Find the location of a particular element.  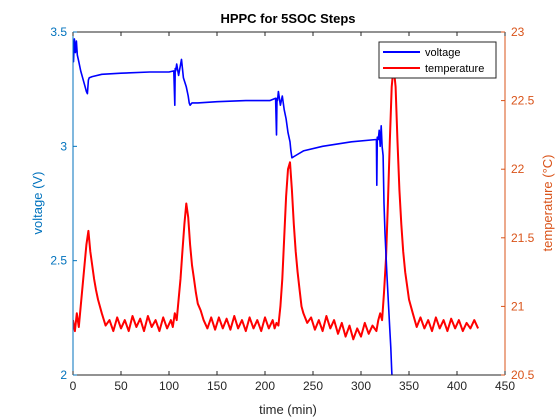

left-y-tick-label: 3 is located at coordinates (63, 146).